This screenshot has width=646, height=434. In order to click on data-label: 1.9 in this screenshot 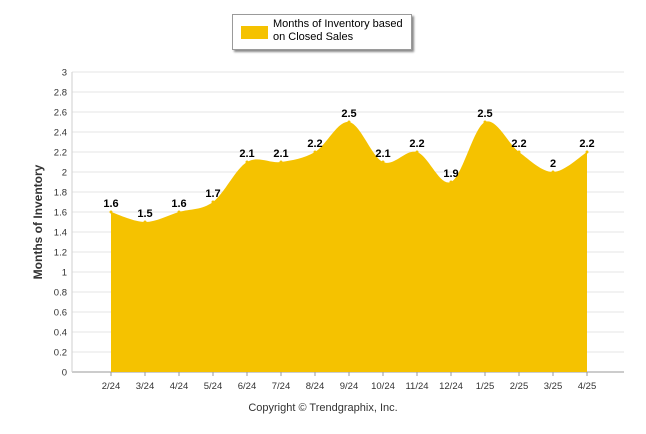, I will do `click(450, 174)`.